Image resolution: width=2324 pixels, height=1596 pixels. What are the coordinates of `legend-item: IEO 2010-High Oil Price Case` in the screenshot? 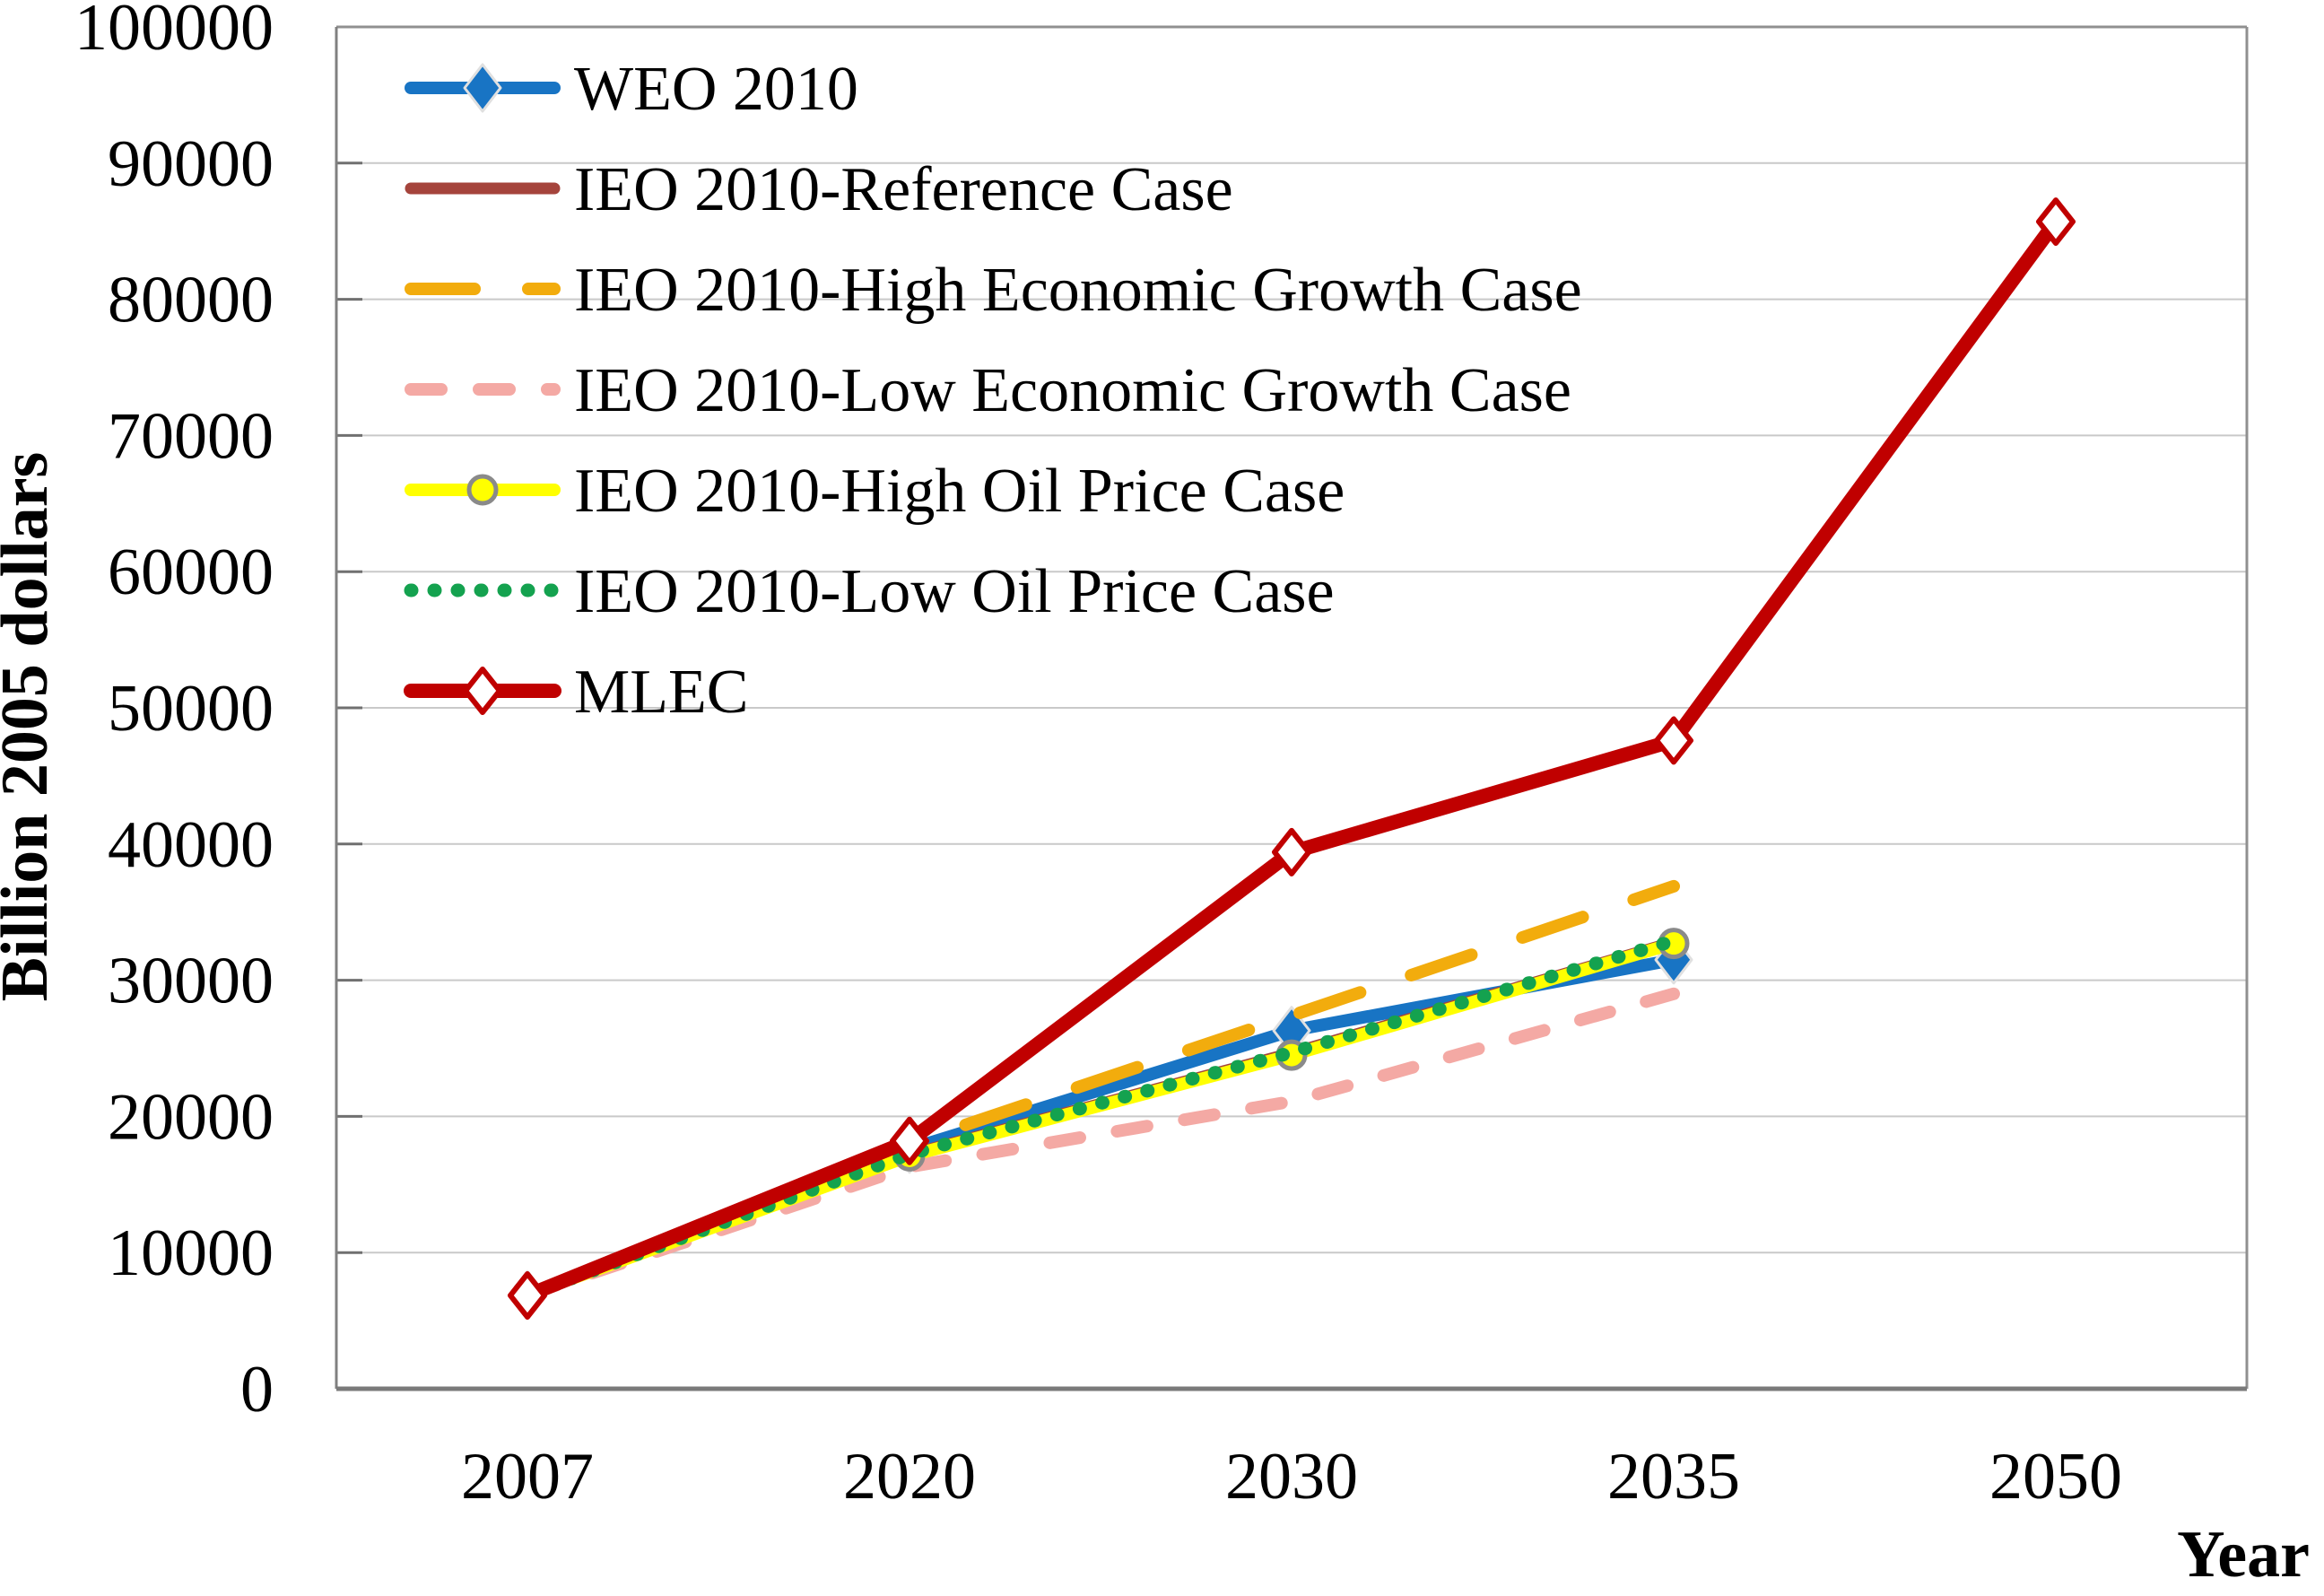 It's located at (875, 491).